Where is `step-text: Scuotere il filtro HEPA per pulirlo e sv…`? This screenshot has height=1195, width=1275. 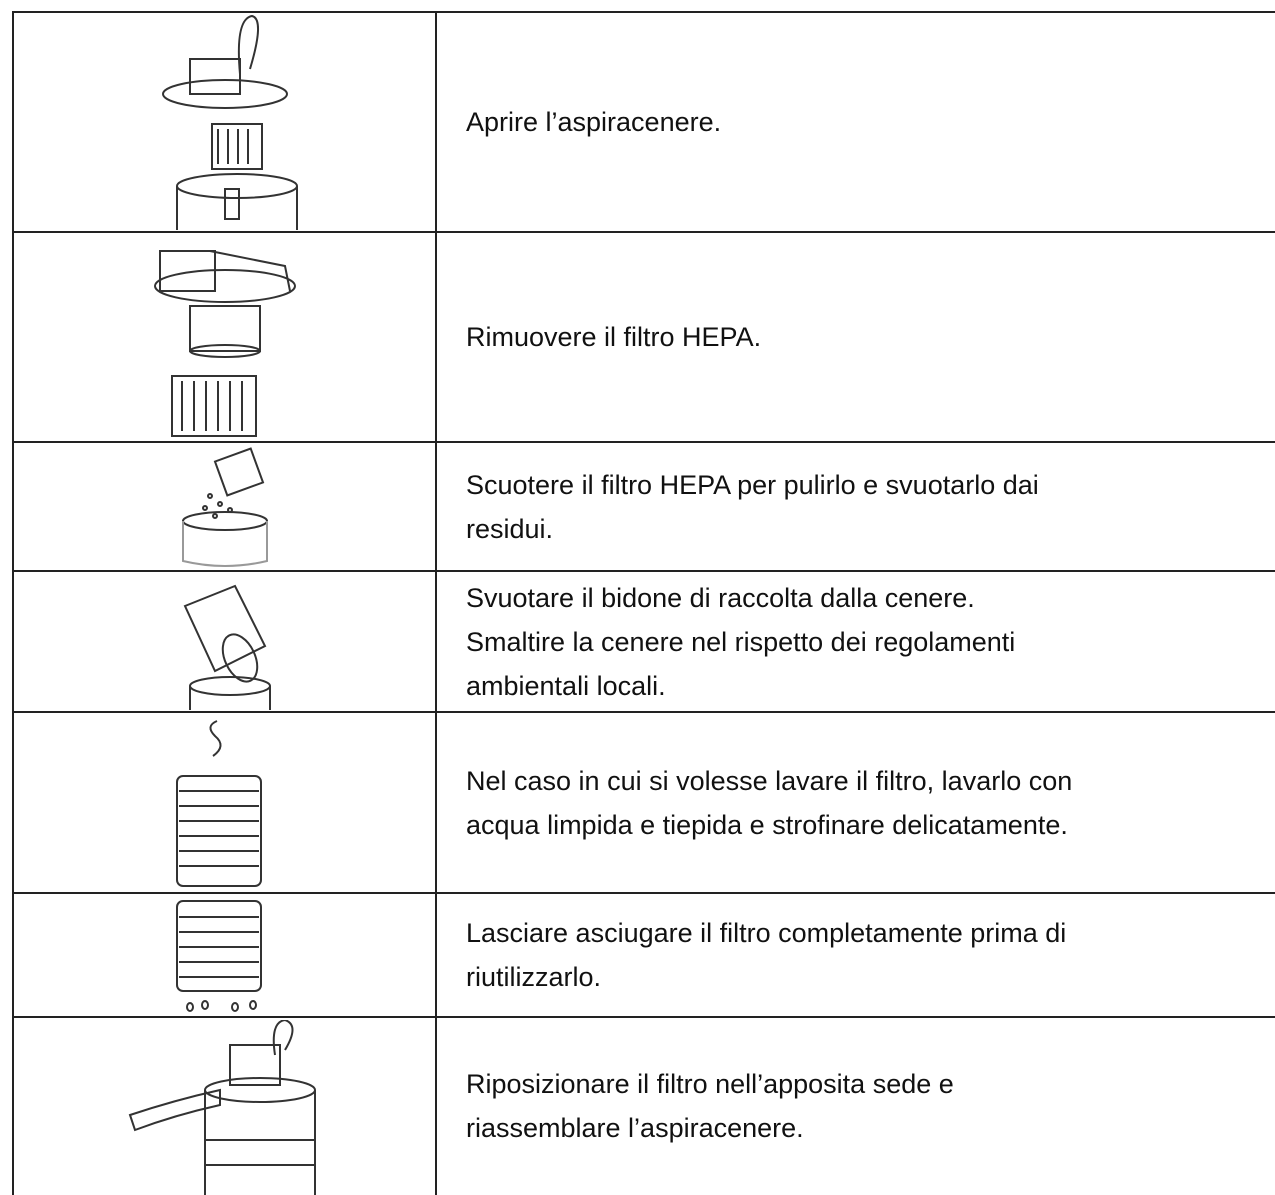
step-text: Scuotere il filtro HEPA per pulirlo e sv… is located at coordinates (752, 484).